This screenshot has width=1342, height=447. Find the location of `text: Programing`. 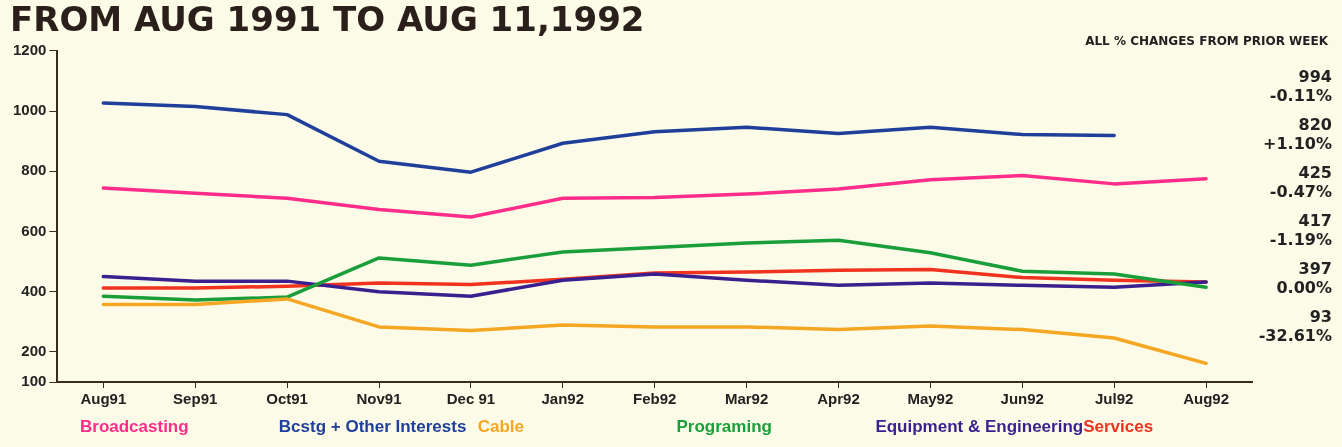

text: Programing is located at coordinates (724, 427).